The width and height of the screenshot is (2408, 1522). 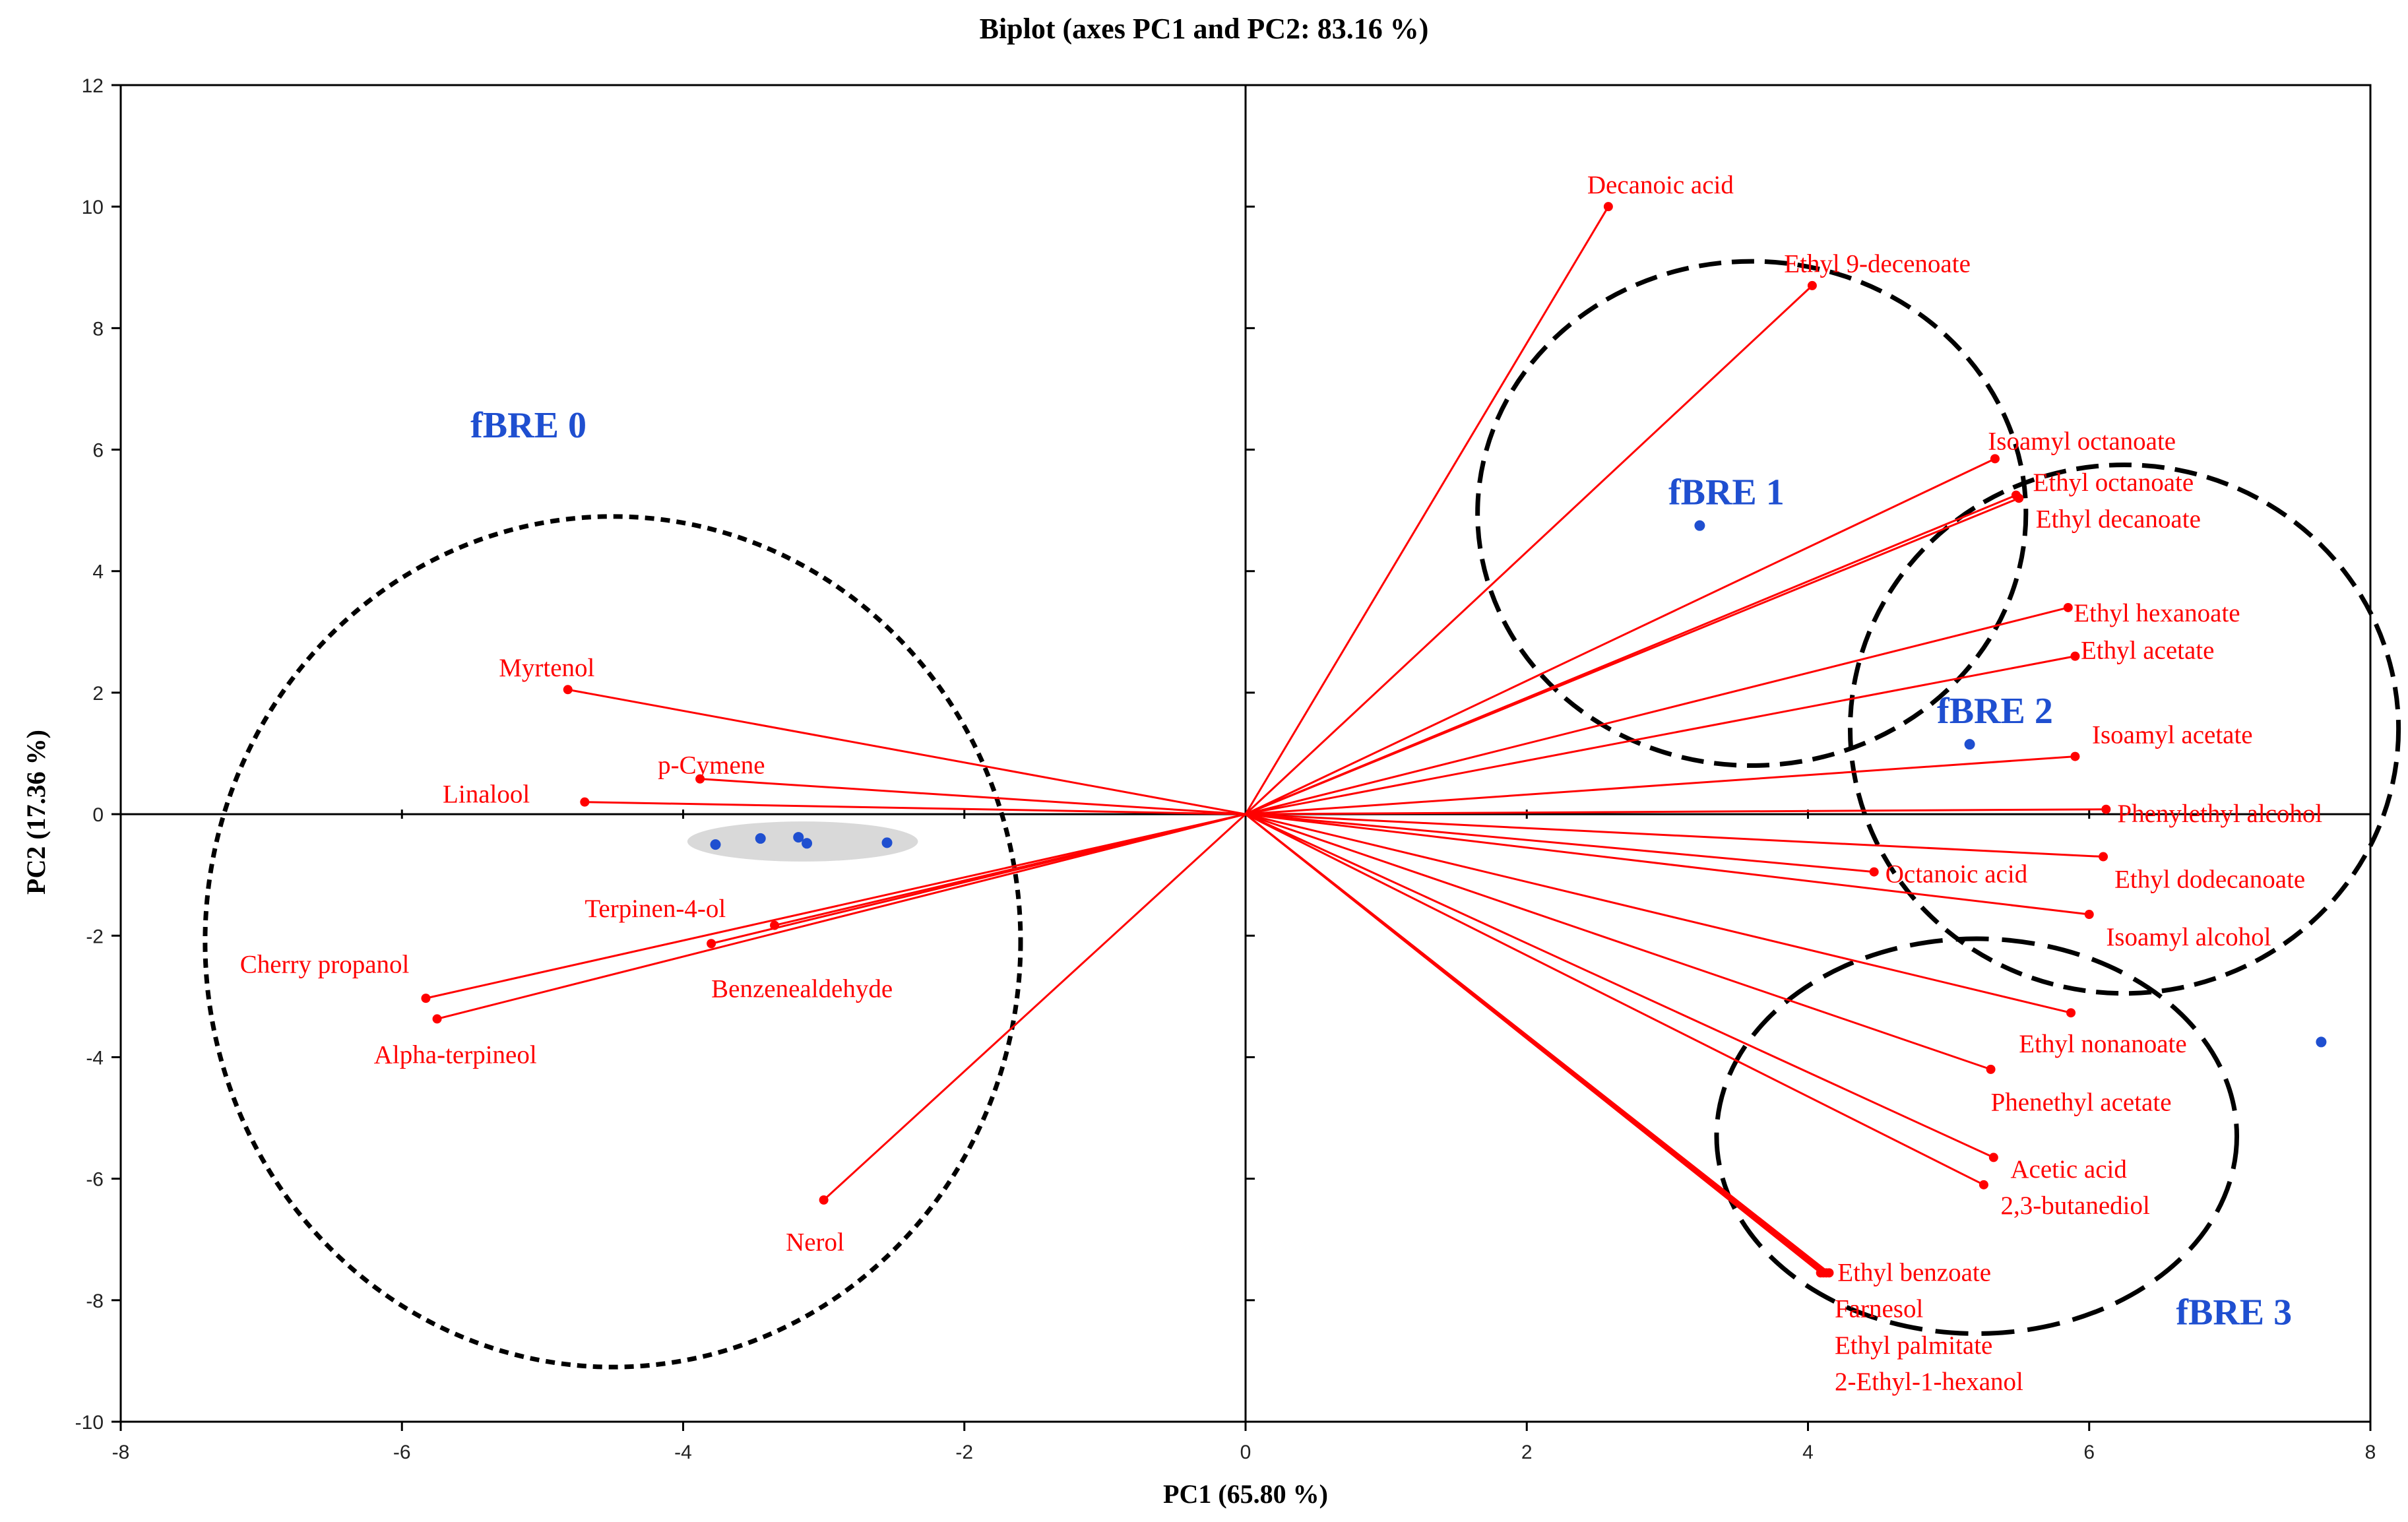 What do you see at coordinates (121, 1452) in the screenshot?
I see `x-tick-label: -8` at bounding box center [121, 1452].